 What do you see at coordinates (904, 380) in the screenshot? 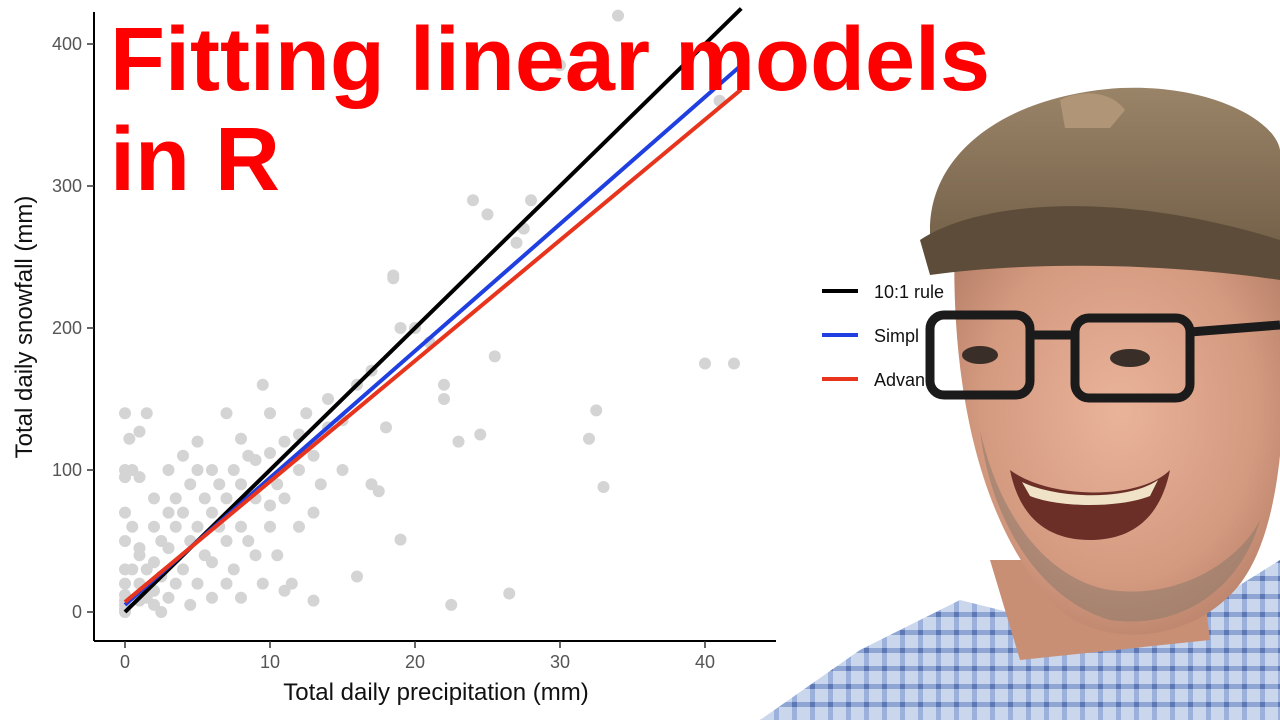
I see `legend-label-advanced: Advanc` at bounding box center [904, 380].